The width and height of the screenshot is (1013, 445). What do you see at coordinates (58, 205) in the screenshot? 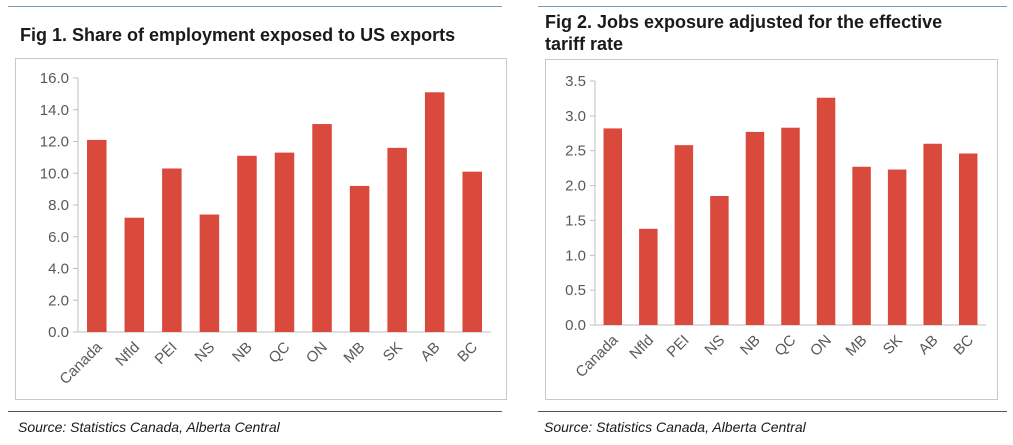
I see `y-tick-label: 8.0` at bounding box center [58, 205].